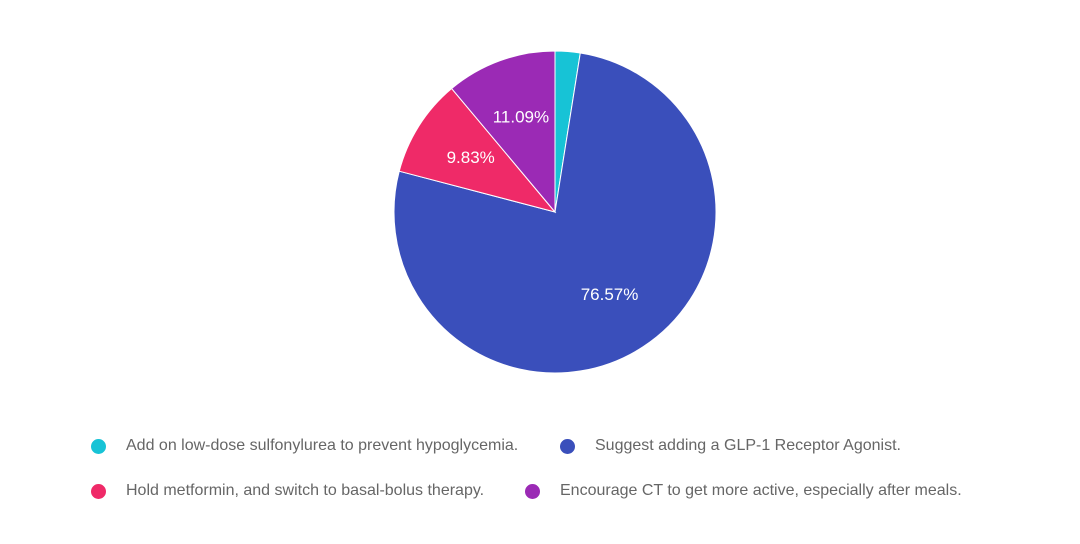 This screenshot has height=544, width=1080. What do you see at coordinates (610, 294) in the screenshot?
I see `slice-value-label-1: 76.57%` at bounding box center [610, 294].